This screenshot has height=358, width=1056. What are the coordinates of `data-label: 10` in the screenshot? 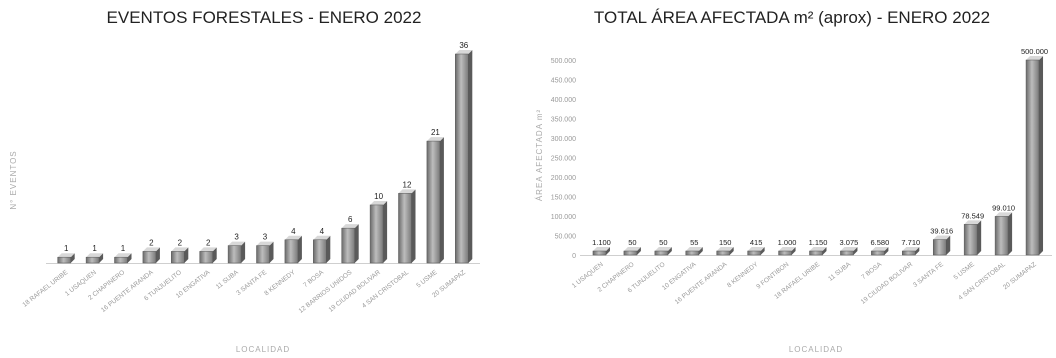 It's located at (378, 196).